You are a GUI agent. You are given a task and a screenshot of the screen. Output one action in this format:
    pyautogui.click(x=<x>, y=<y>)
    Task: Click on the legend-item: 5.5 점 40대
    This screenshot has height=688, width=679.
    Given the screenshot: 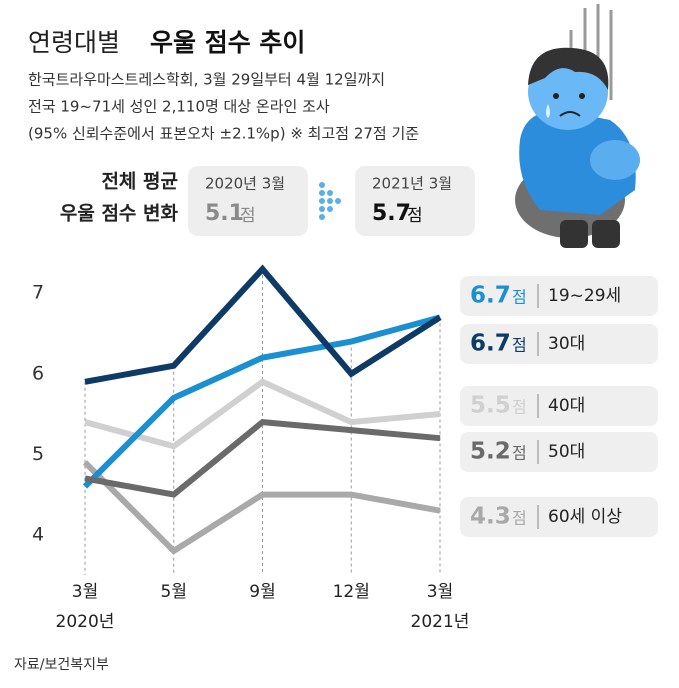 What is the action you would take?
    pyautogui.click(x=559, y=406)
    